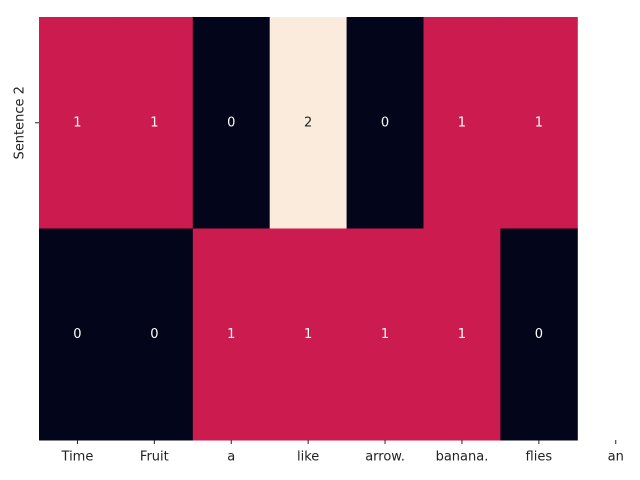  I want to click on x-tick-label: banana., so click(462, 457).